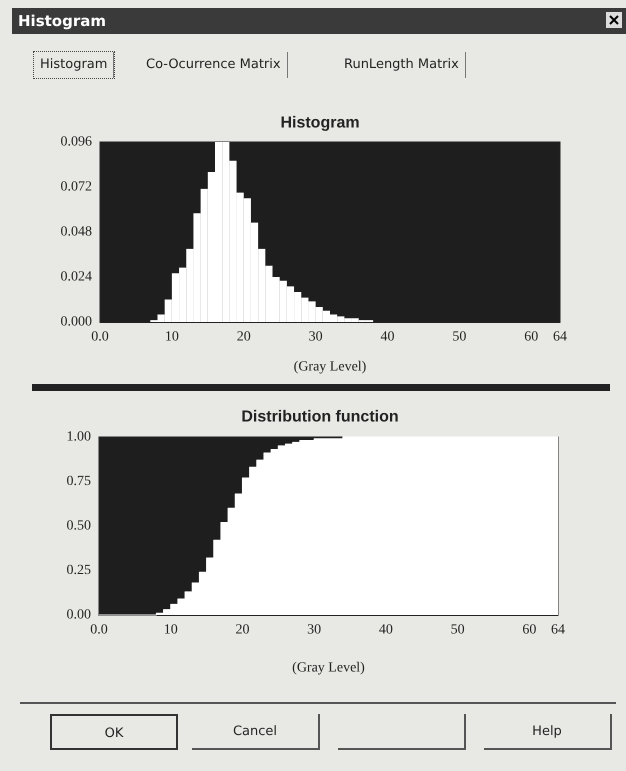 This screenshot has width=626, height=771. Describe the element at coordinates (78, 481) in the screenshot. I see `y-tick-label: 0.75` at that location.